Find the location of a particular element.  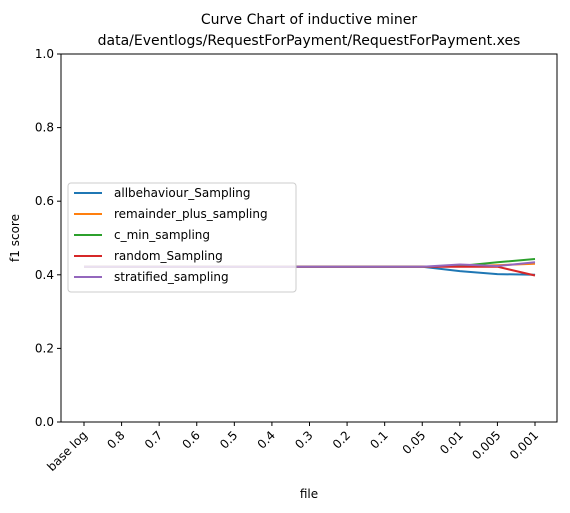

legend-label: remainder_plus_sampling is located at coordinates (191, 214).